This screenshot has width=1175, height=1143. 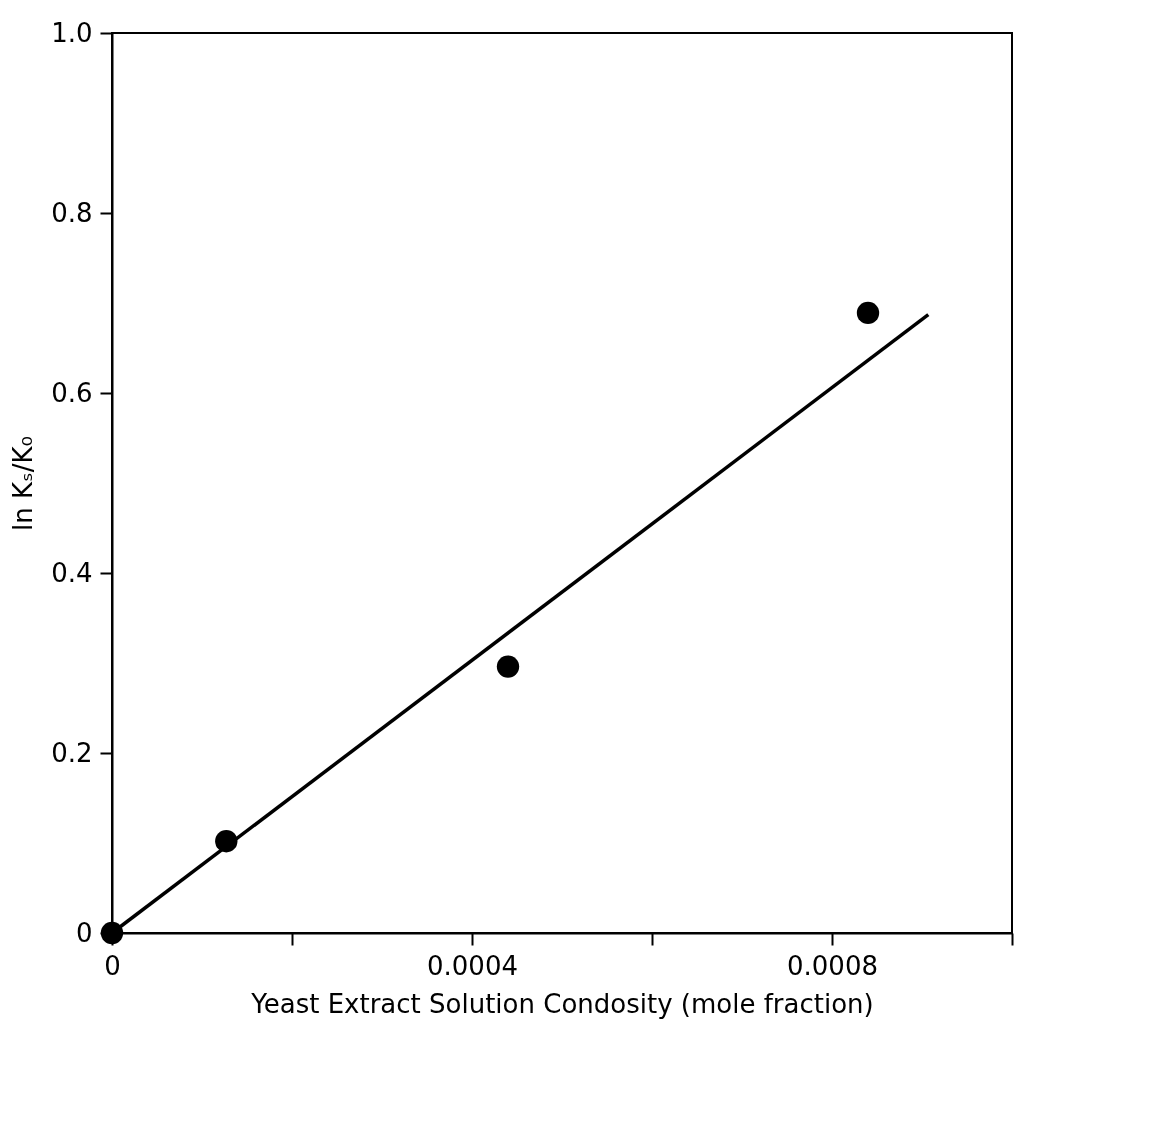 What do you see at coordinates (72, 212) in the screenshot?
I see `y-tick-label: 0.8` at bounding box center [72, 212].